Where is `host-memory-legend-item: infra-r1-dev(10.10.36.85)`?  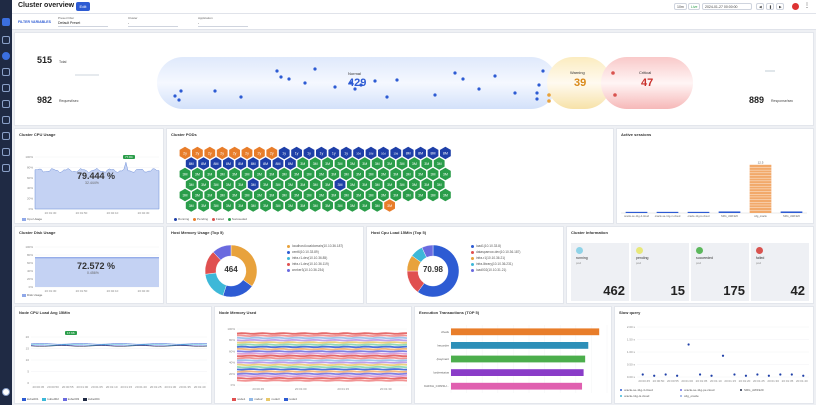
host-memory-legend-item: infra-r1-dev(10.10.36.85) is located at coordinates (315, 258).